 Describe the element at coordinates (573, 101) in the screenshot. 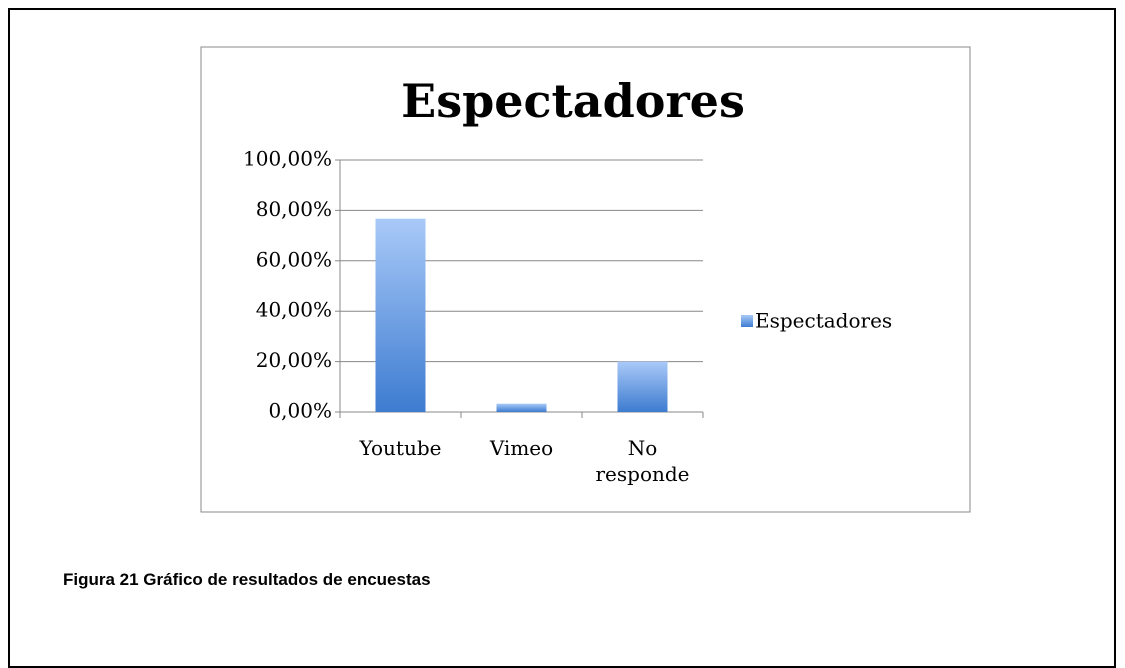

I see `chart-title: Espectadores` at that location.